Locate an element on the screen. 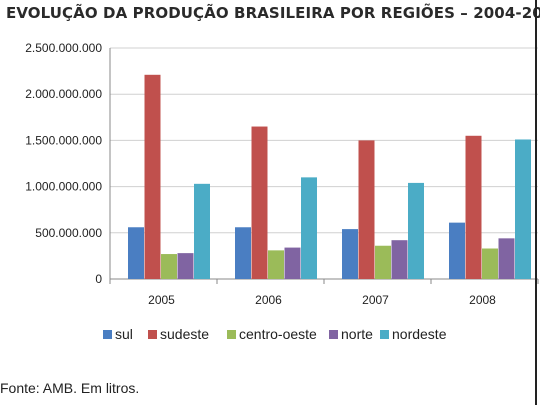 This screenshot has width=540, height=405. y-tick-label: 0 is located at coordinates (98, 279).